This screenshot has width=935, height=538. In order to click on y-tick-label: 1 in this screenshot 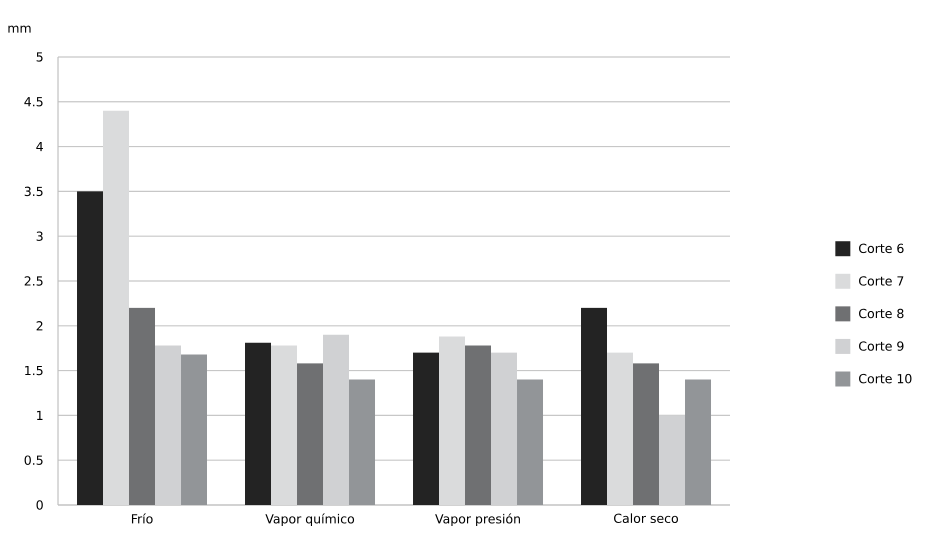, I will do `click(39, 415)`.